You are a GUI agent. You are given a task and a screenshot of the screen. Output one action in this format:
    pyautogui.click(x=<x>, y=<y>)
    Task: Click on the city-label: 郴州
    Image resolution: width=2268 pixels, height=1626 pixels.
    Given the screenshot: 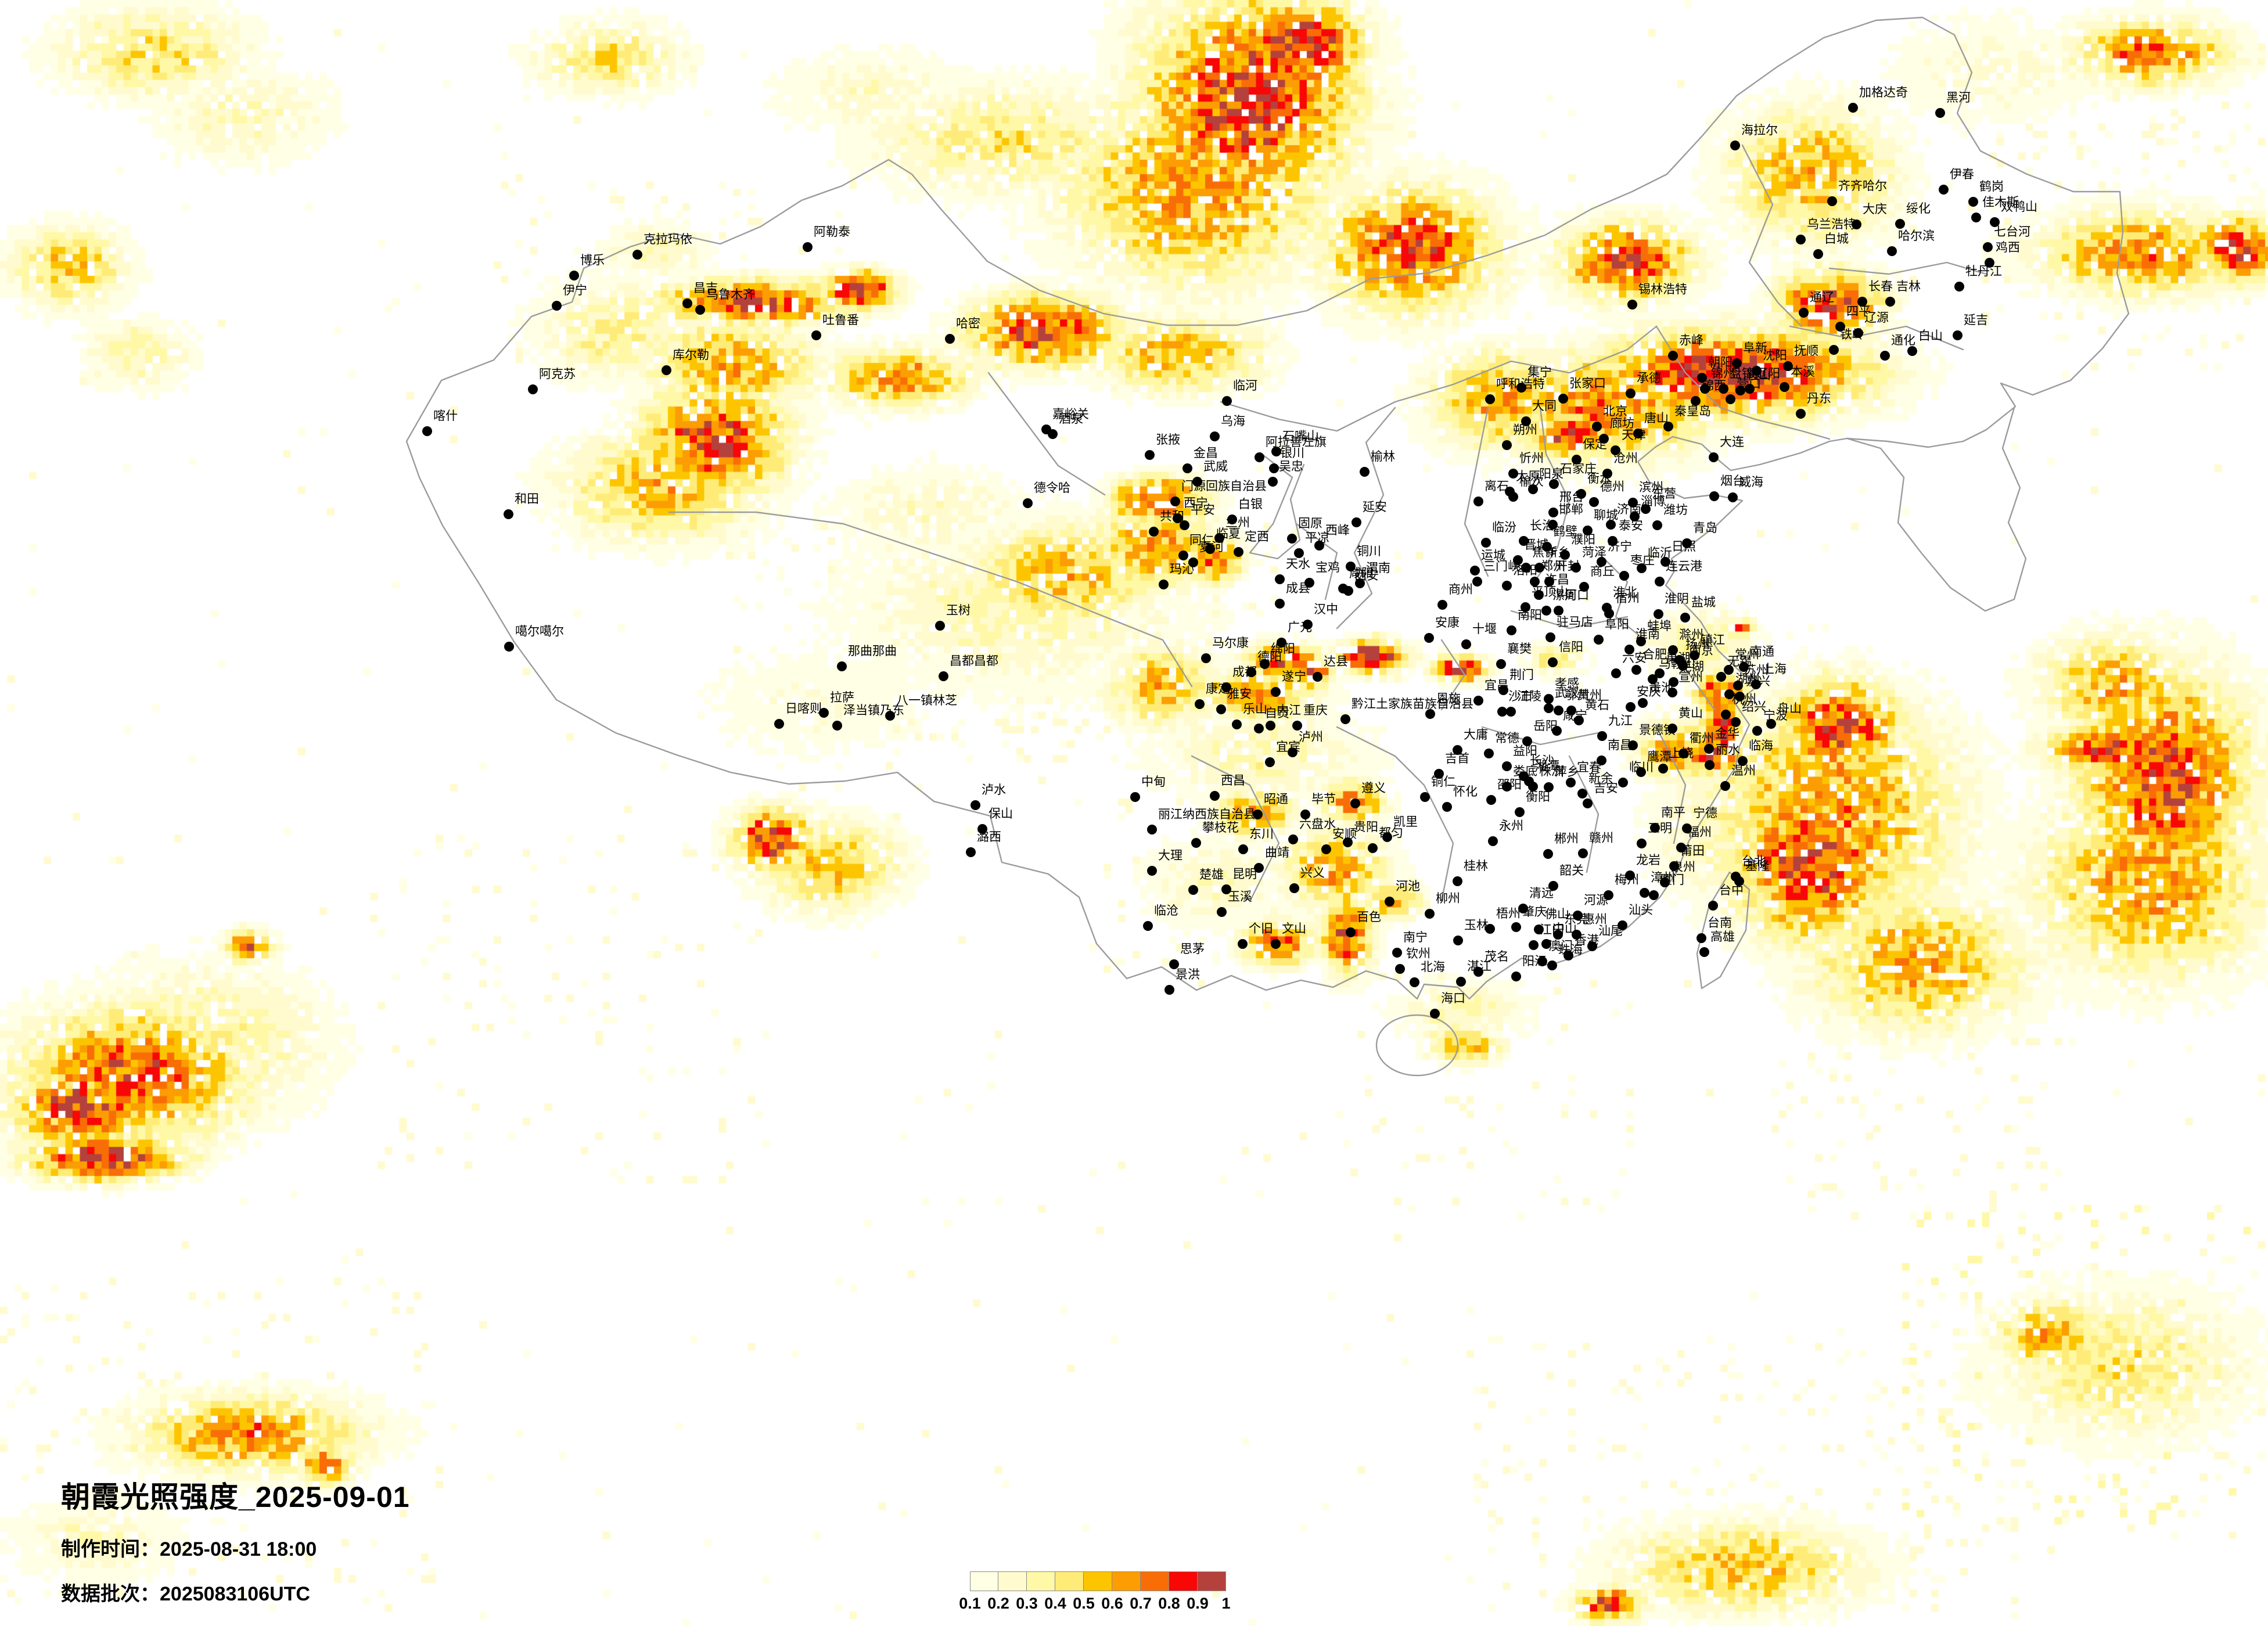 What is the action you would take?
    pyautogui.click(x=1566, y=839)
    